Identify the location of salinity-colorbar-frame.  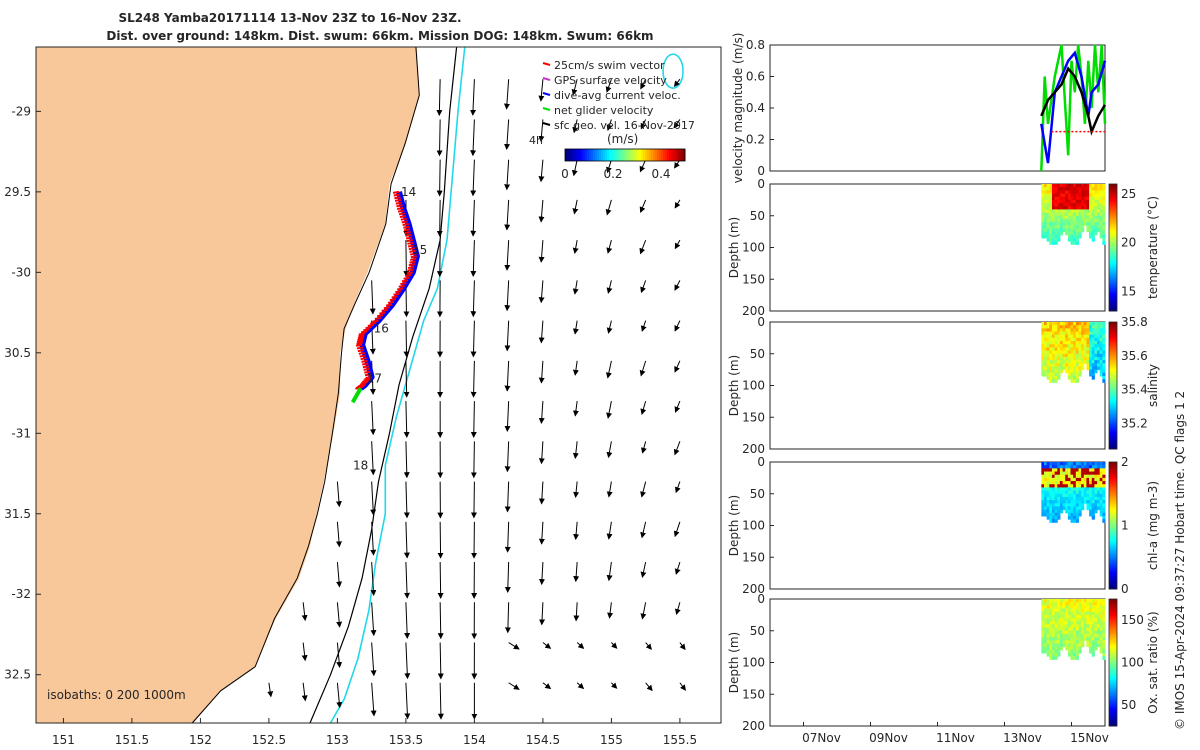
(1113, 385).